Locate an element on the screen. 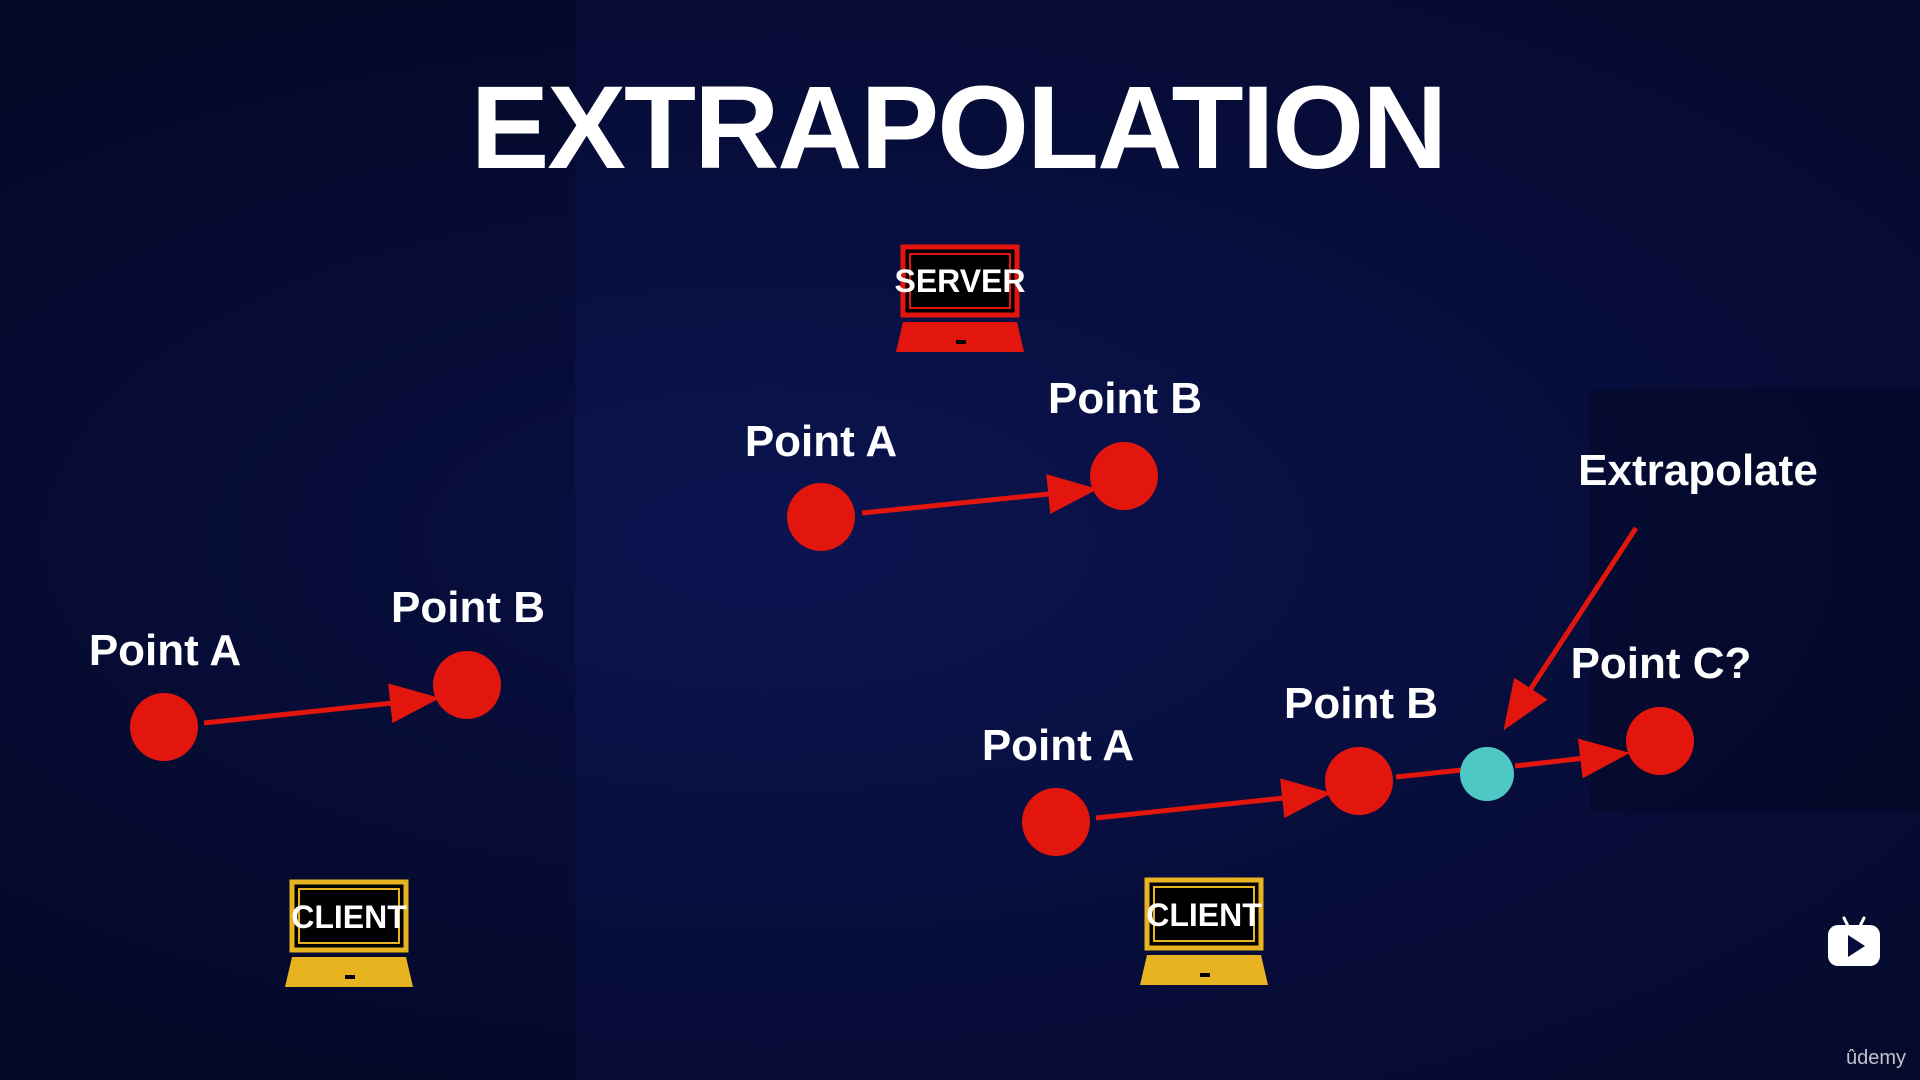  client-left-label: CLIENT is located at coordinates (349, 917).